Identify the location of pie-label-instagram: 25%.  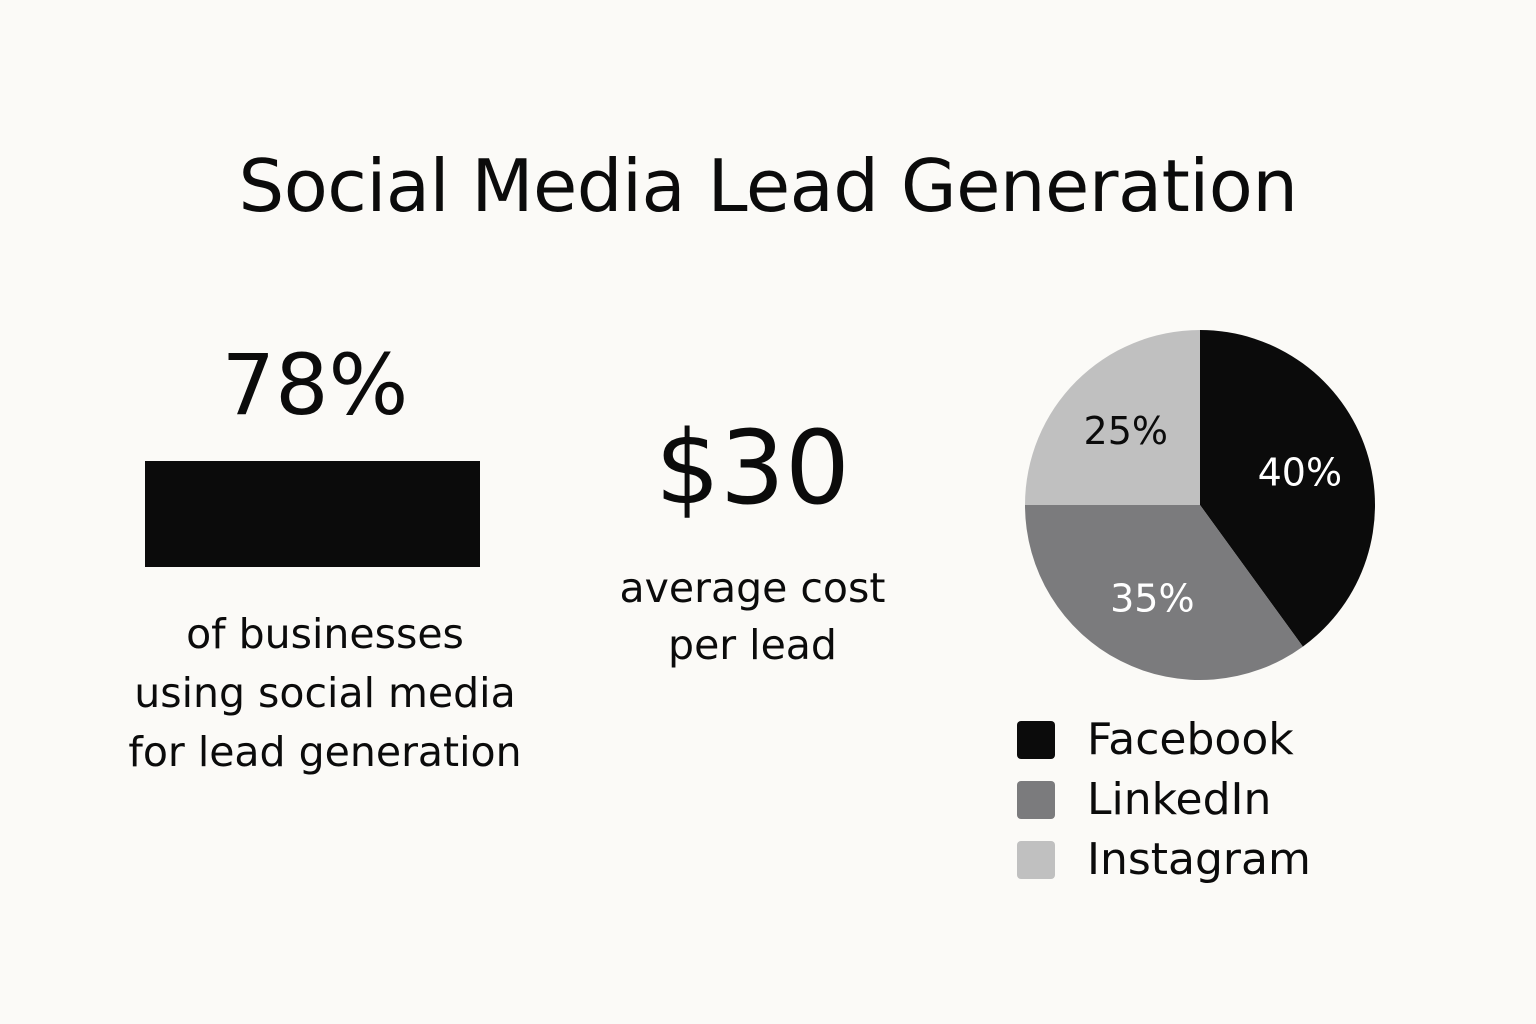
(1126, 431).